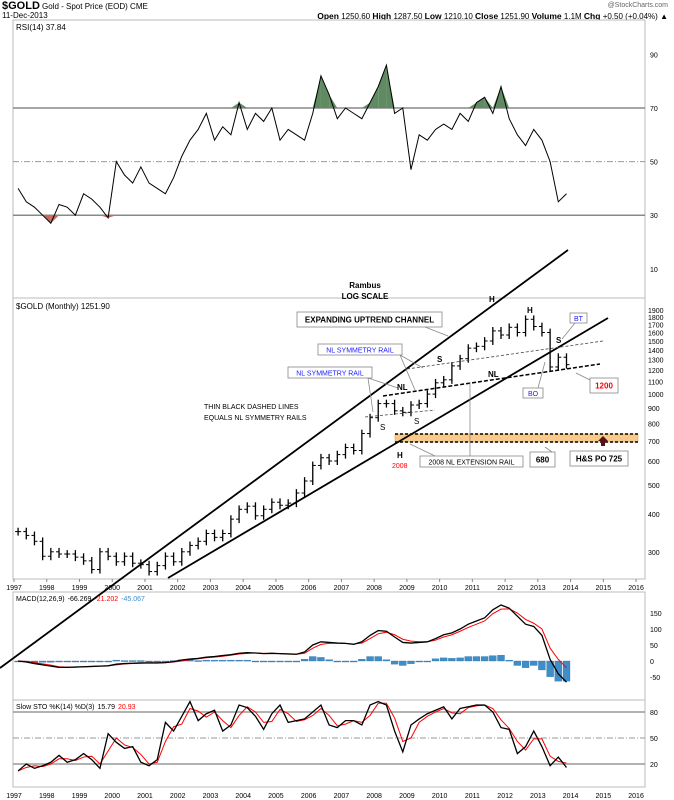  Describe the element at coordinates (656, 342) in the screenshot. I see `price-tick-label: 1500` at that location.